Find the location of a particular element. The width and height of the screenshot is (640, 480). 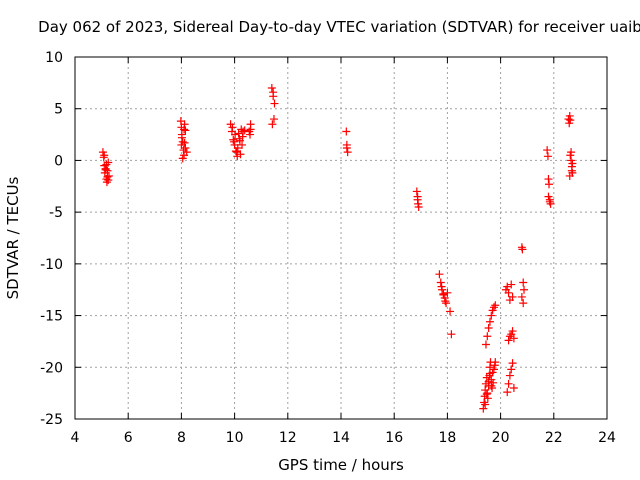

x-tick-label: 14 is located at coordinates (341, 438).